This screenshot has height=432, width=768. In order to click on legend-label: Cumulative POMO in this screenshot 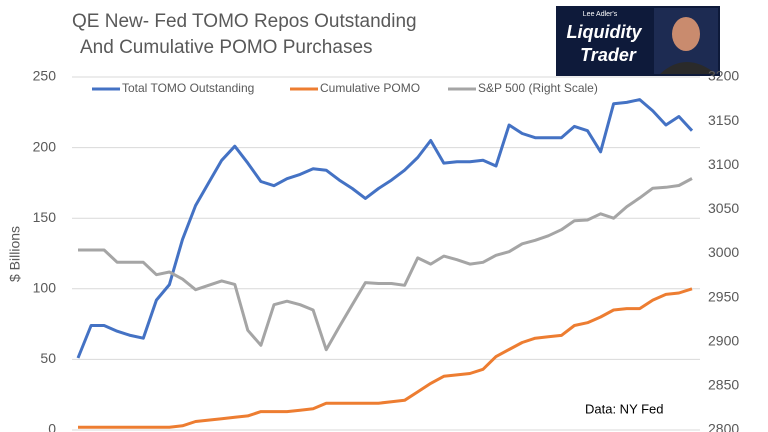, I will do `click(370, 88)`.